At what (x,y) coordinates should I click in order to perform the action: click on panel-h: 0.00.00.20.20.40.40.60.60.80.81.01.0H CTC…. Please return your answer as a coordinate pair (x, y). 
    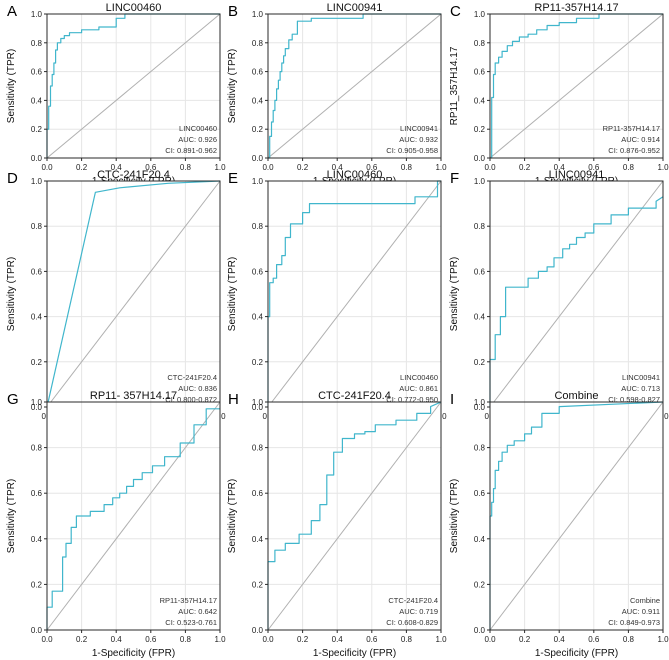
    Looking at the image, I should click on (337, 524).